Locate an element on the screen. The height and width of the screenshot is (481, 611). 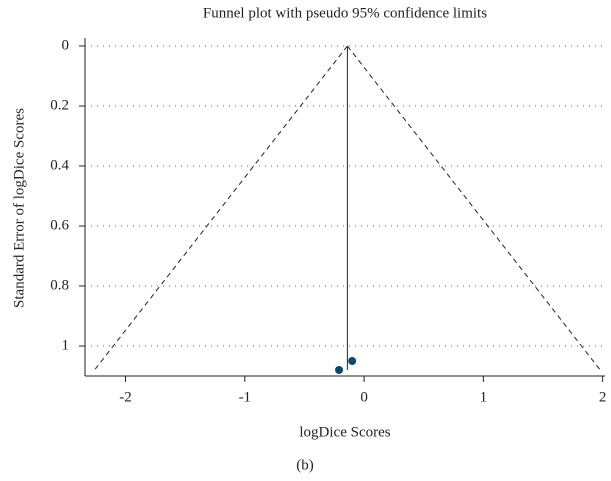
x-tick-label: -1 is located at coordinates (245, 397).